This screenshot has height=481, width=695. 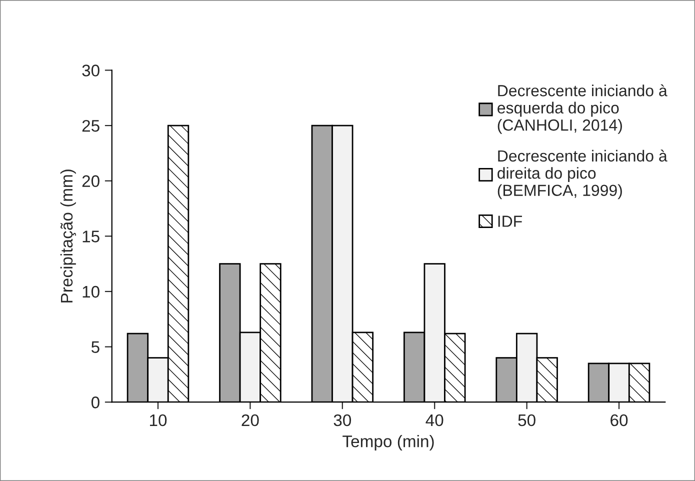 What do you see at coordinates (91, 292) in the screenshot?
I see `y-tick-label: 10` at bounding box center [91, 292].